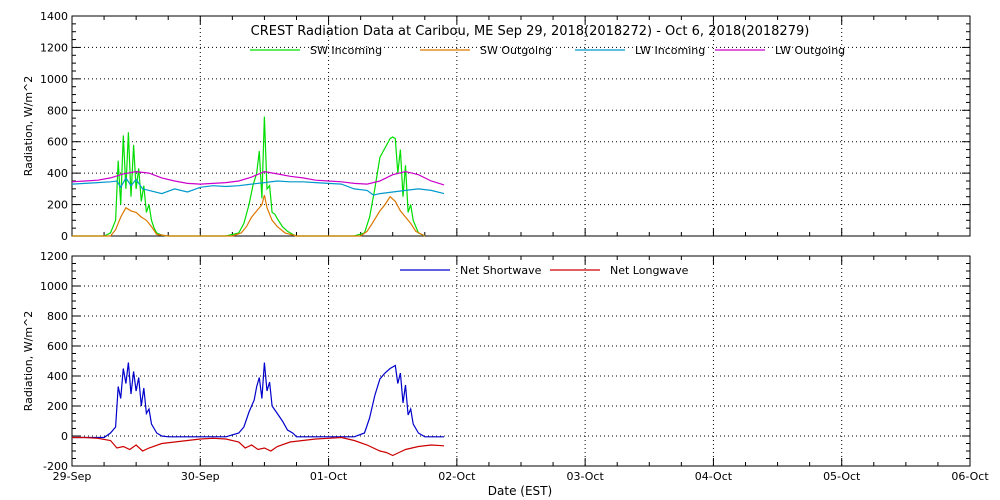 This screenshot has width=1000, height=500. What do you see at coordinates (842, 476) in the screenshot?
I see `xtick-label: 05-Oct` at bounding box center [842, 476].